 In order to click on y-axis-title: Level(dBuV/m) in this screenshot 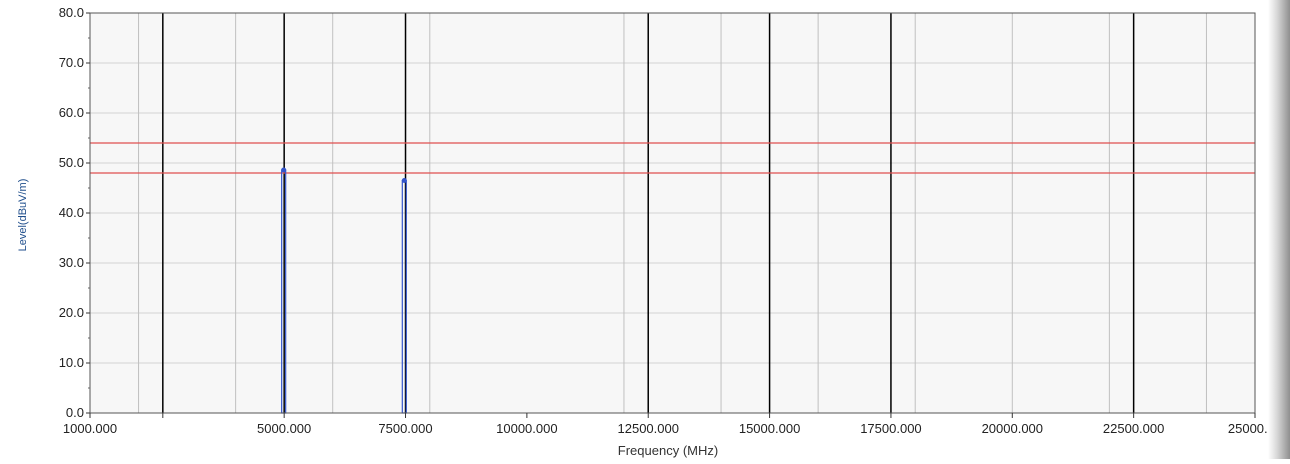, I will do `click(23, 215)`.